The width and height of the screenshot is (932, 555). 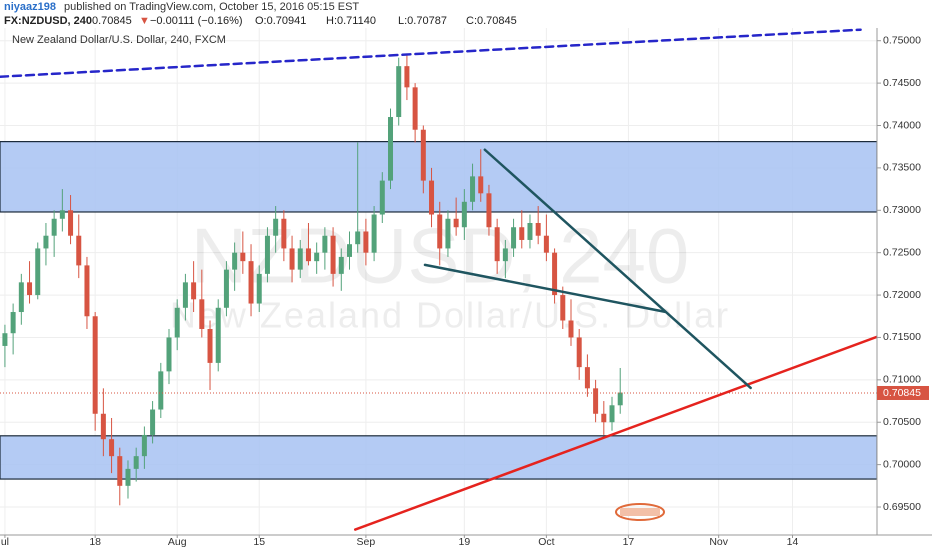 I want to click on x-tick-label: 14, so click(x=793, y=542).